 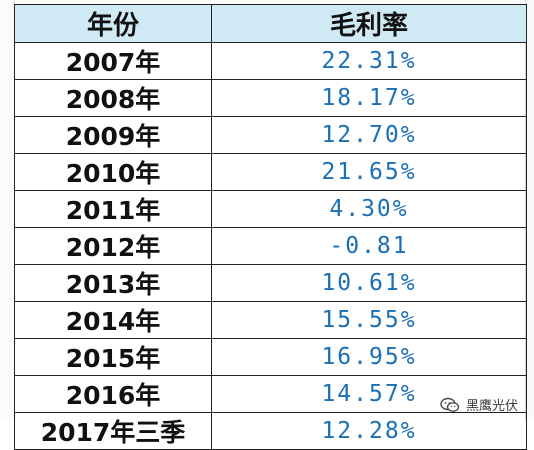 I want to click on margin-cell: 21.65%, so click(x=369, y=172).